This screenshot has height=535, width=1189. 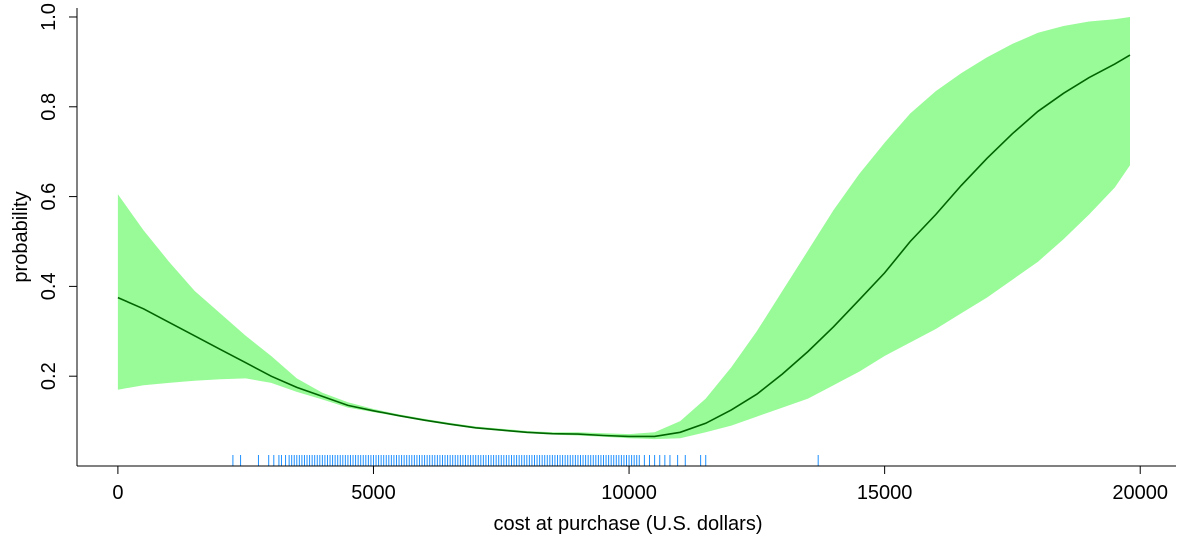 I want to click on x-axis-label: cost at purchase (U.S. dollars), so click(x=628, y=524).